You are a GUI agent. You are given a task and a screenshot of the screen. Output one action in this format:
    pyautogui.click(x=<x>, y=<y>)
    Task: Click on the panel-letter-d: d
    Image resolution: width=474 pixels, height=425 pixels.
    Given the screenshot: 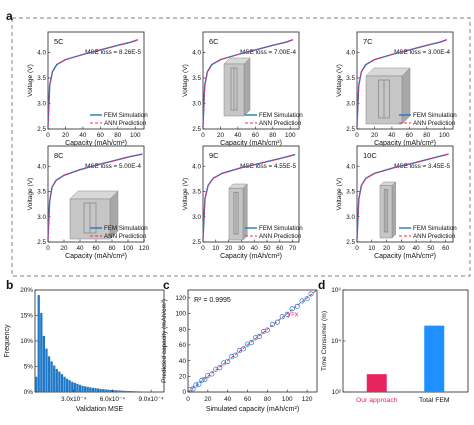 What is the action you would take?
    pyautogui.click(x=321, y=285)
    